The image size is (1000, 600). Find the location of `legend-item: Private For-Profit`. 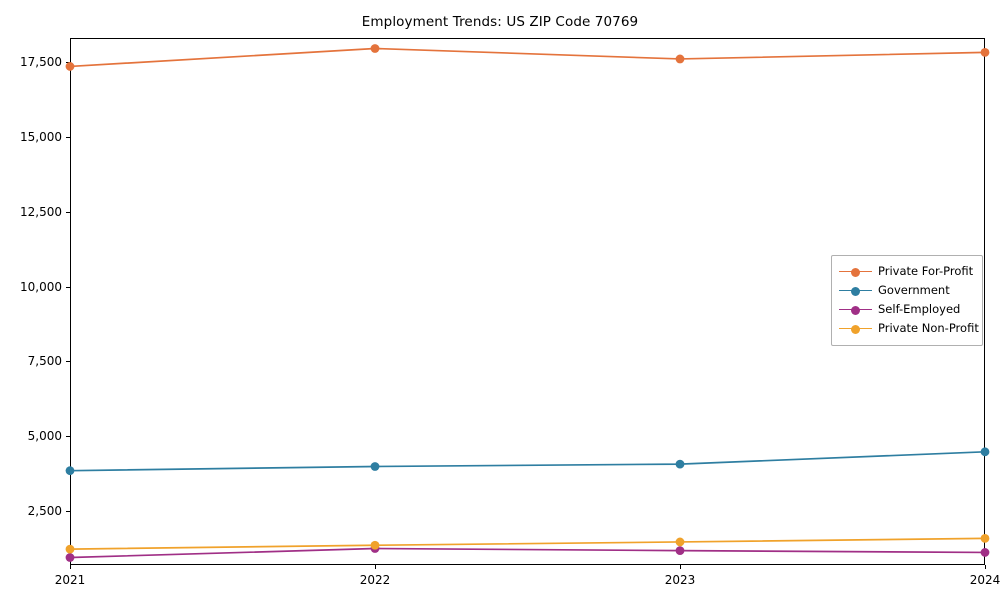

legend-item: Private For-Profit is located at coordinates (907, 271).